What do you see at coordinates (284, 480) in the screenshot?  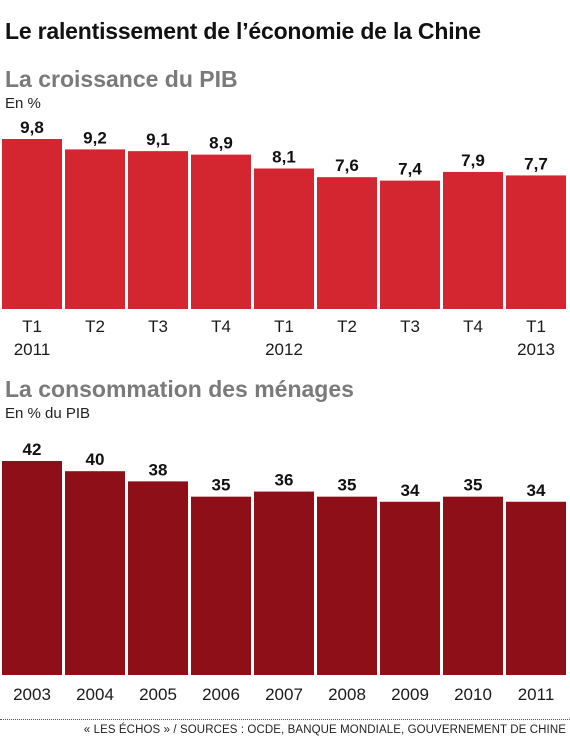 I see `chart-1-value-label-4: 36` at bounding box center [284, 480].